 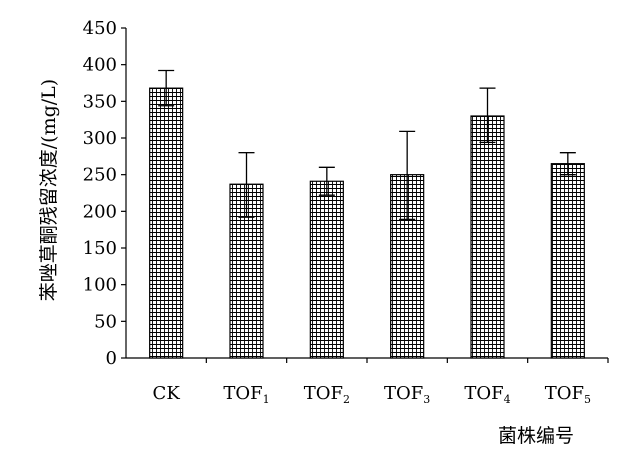 What do you see at coordinates (100, 28) in the screenshot?
I see `y-tick-label: 450` at bounding box center [100, 28].